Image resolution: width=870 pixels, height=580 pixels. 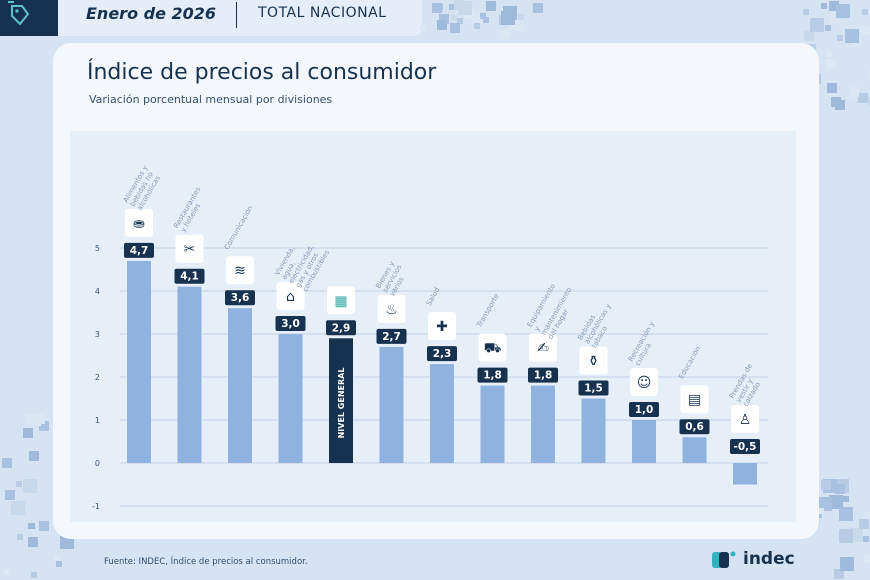 I want to click on category-label: Restaurantesy hoteles, so click(x=190, y=209).